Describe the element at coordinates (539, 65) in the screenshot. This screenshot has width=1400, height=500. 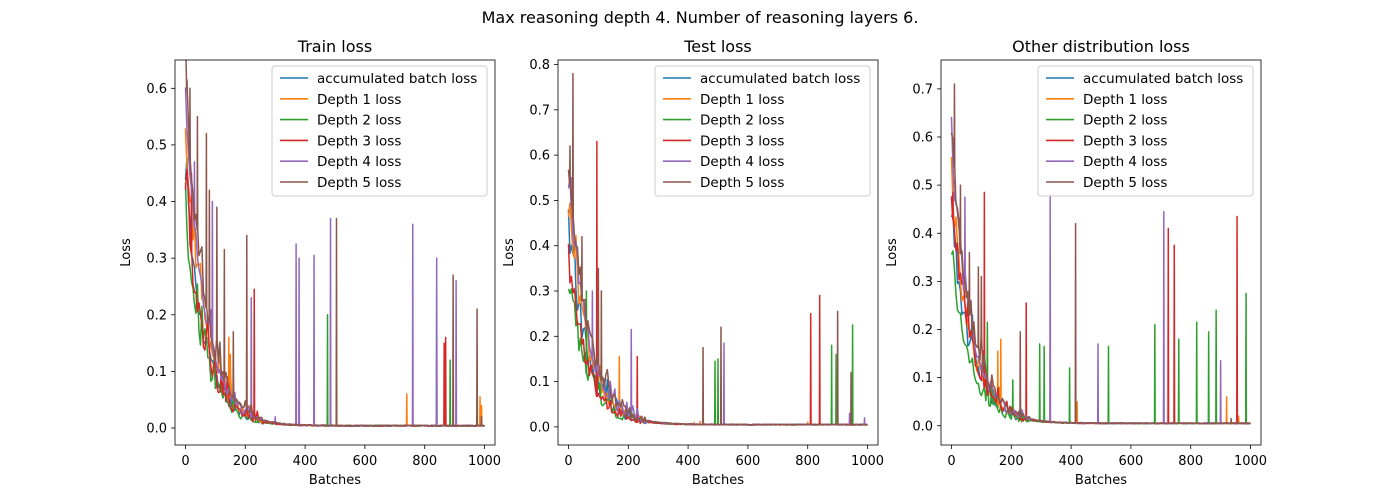
I see `y-tick-label: 0.8` at that location.